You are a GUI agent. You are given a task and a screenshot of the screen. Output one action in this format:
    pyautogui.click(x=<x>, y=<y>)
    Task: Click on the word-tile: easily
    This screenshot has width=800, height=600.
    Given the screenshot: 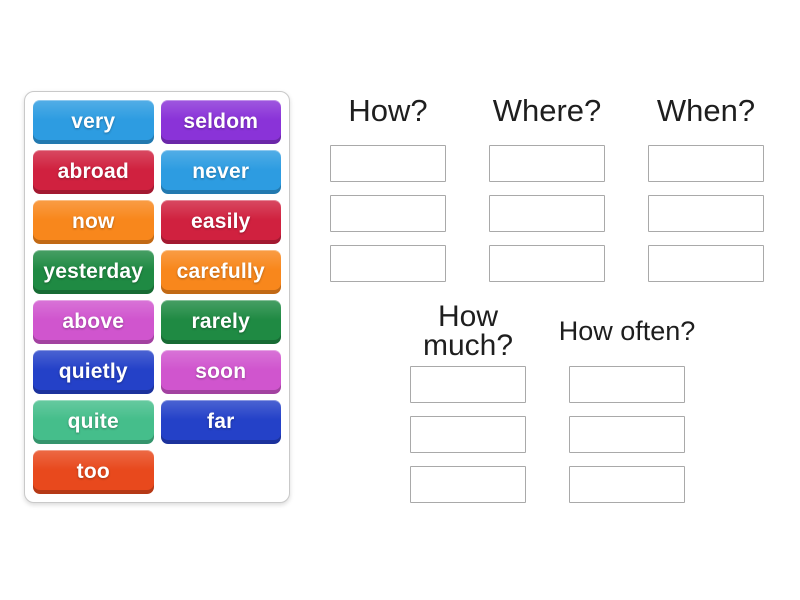 What is the action you would take?
    pyautogui.click(x=220, y=222)
    